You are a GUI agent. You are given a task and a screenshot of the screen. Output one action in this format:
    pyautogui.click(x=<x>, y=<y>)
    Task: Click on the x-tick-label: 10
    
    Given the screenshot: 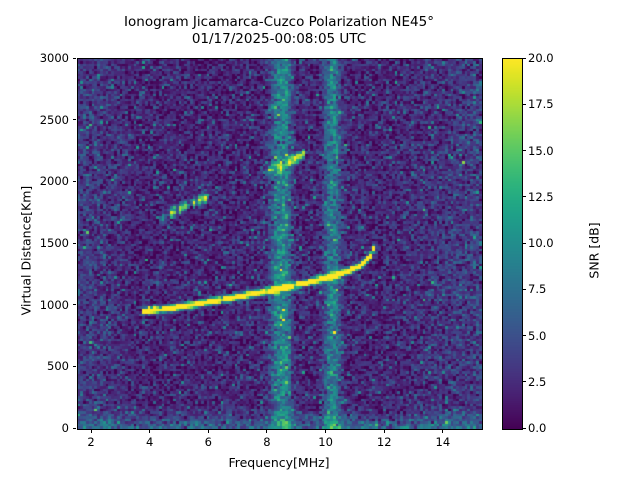 What is the action you would take?
    pyautogui.click(x=325, y=442)
    